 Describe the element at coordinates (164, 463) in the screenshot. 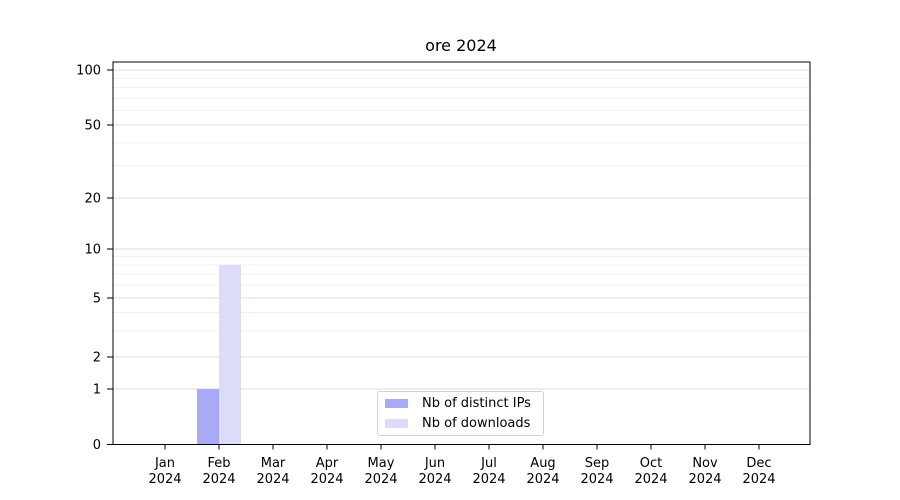

I see `x-tick-label-month: Jan` at that location.